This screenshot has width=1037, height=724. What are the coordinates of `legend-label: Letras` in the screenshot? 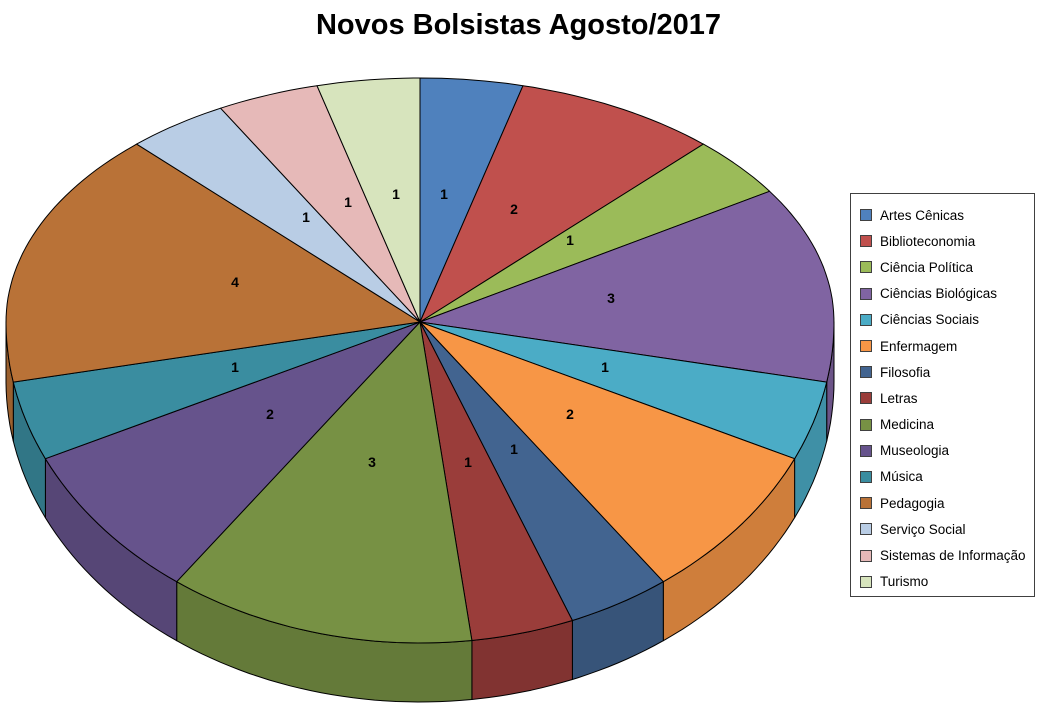 It's located at (899, 398).